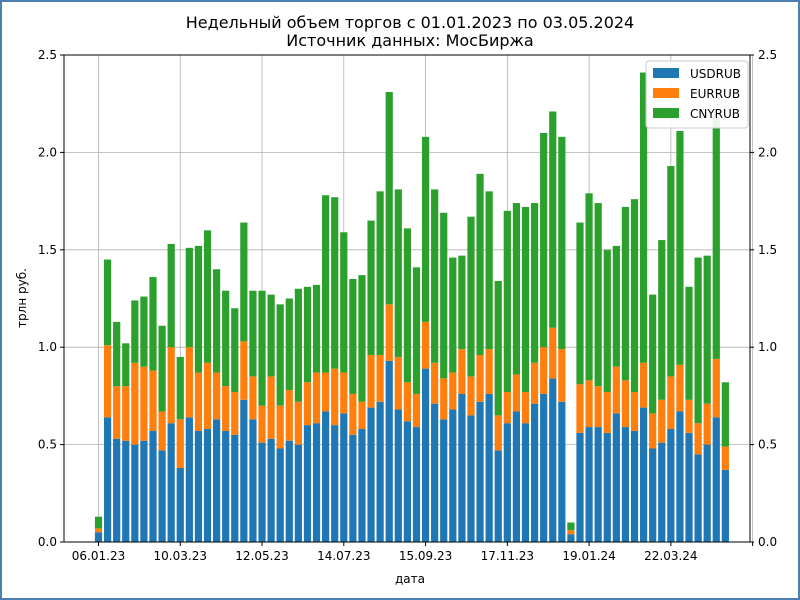 Image resolution: width=800 pixels, height=600 pixels. What do you see at coordinates (47, 55) in the screenshot?
I see `y-tick-label: 2.5` at bounding box center [47, 55].